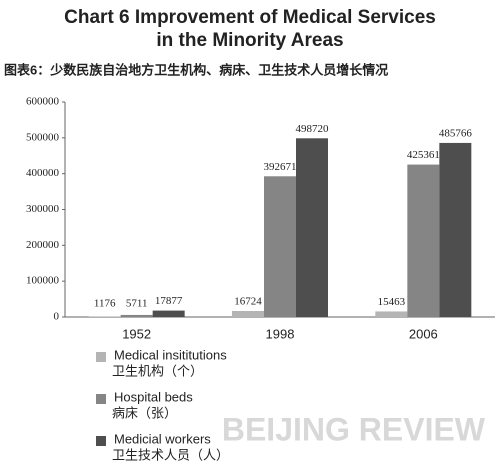 The width and height of the screenshot is (500, 466). What do you see at coordinates (313, 129) in the screenshot?
I see `value-label: 498720` at bounding box center [313, 129].